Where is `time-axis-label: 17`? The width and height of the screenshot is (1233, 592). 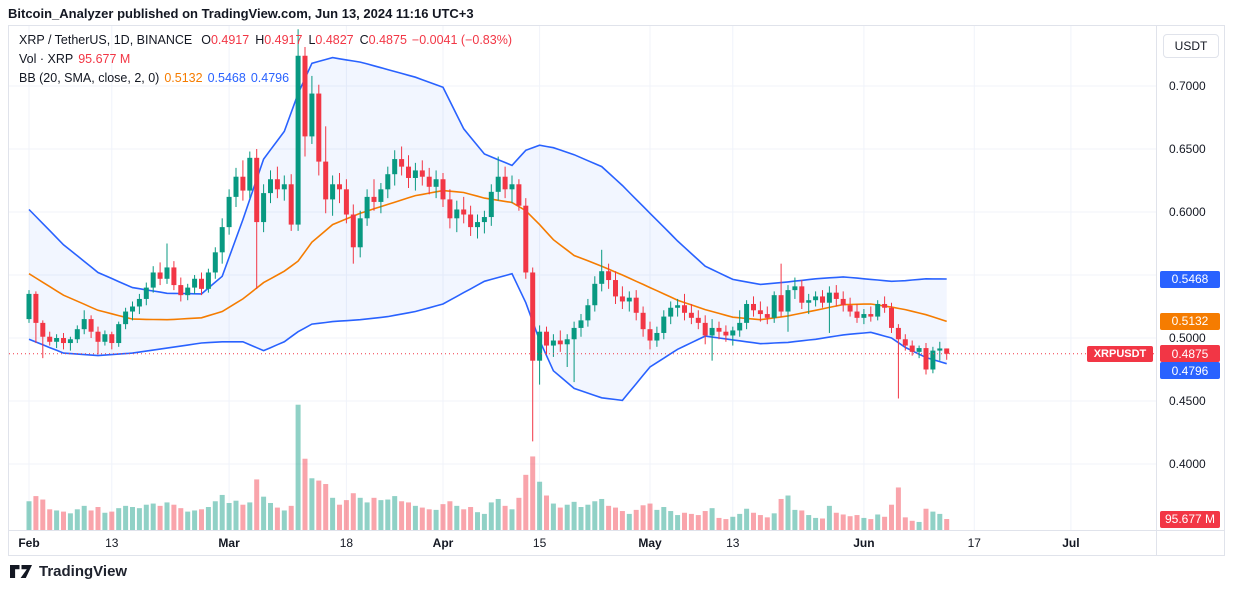 time-axis-label: 17 is located at coordinates (974, 543).